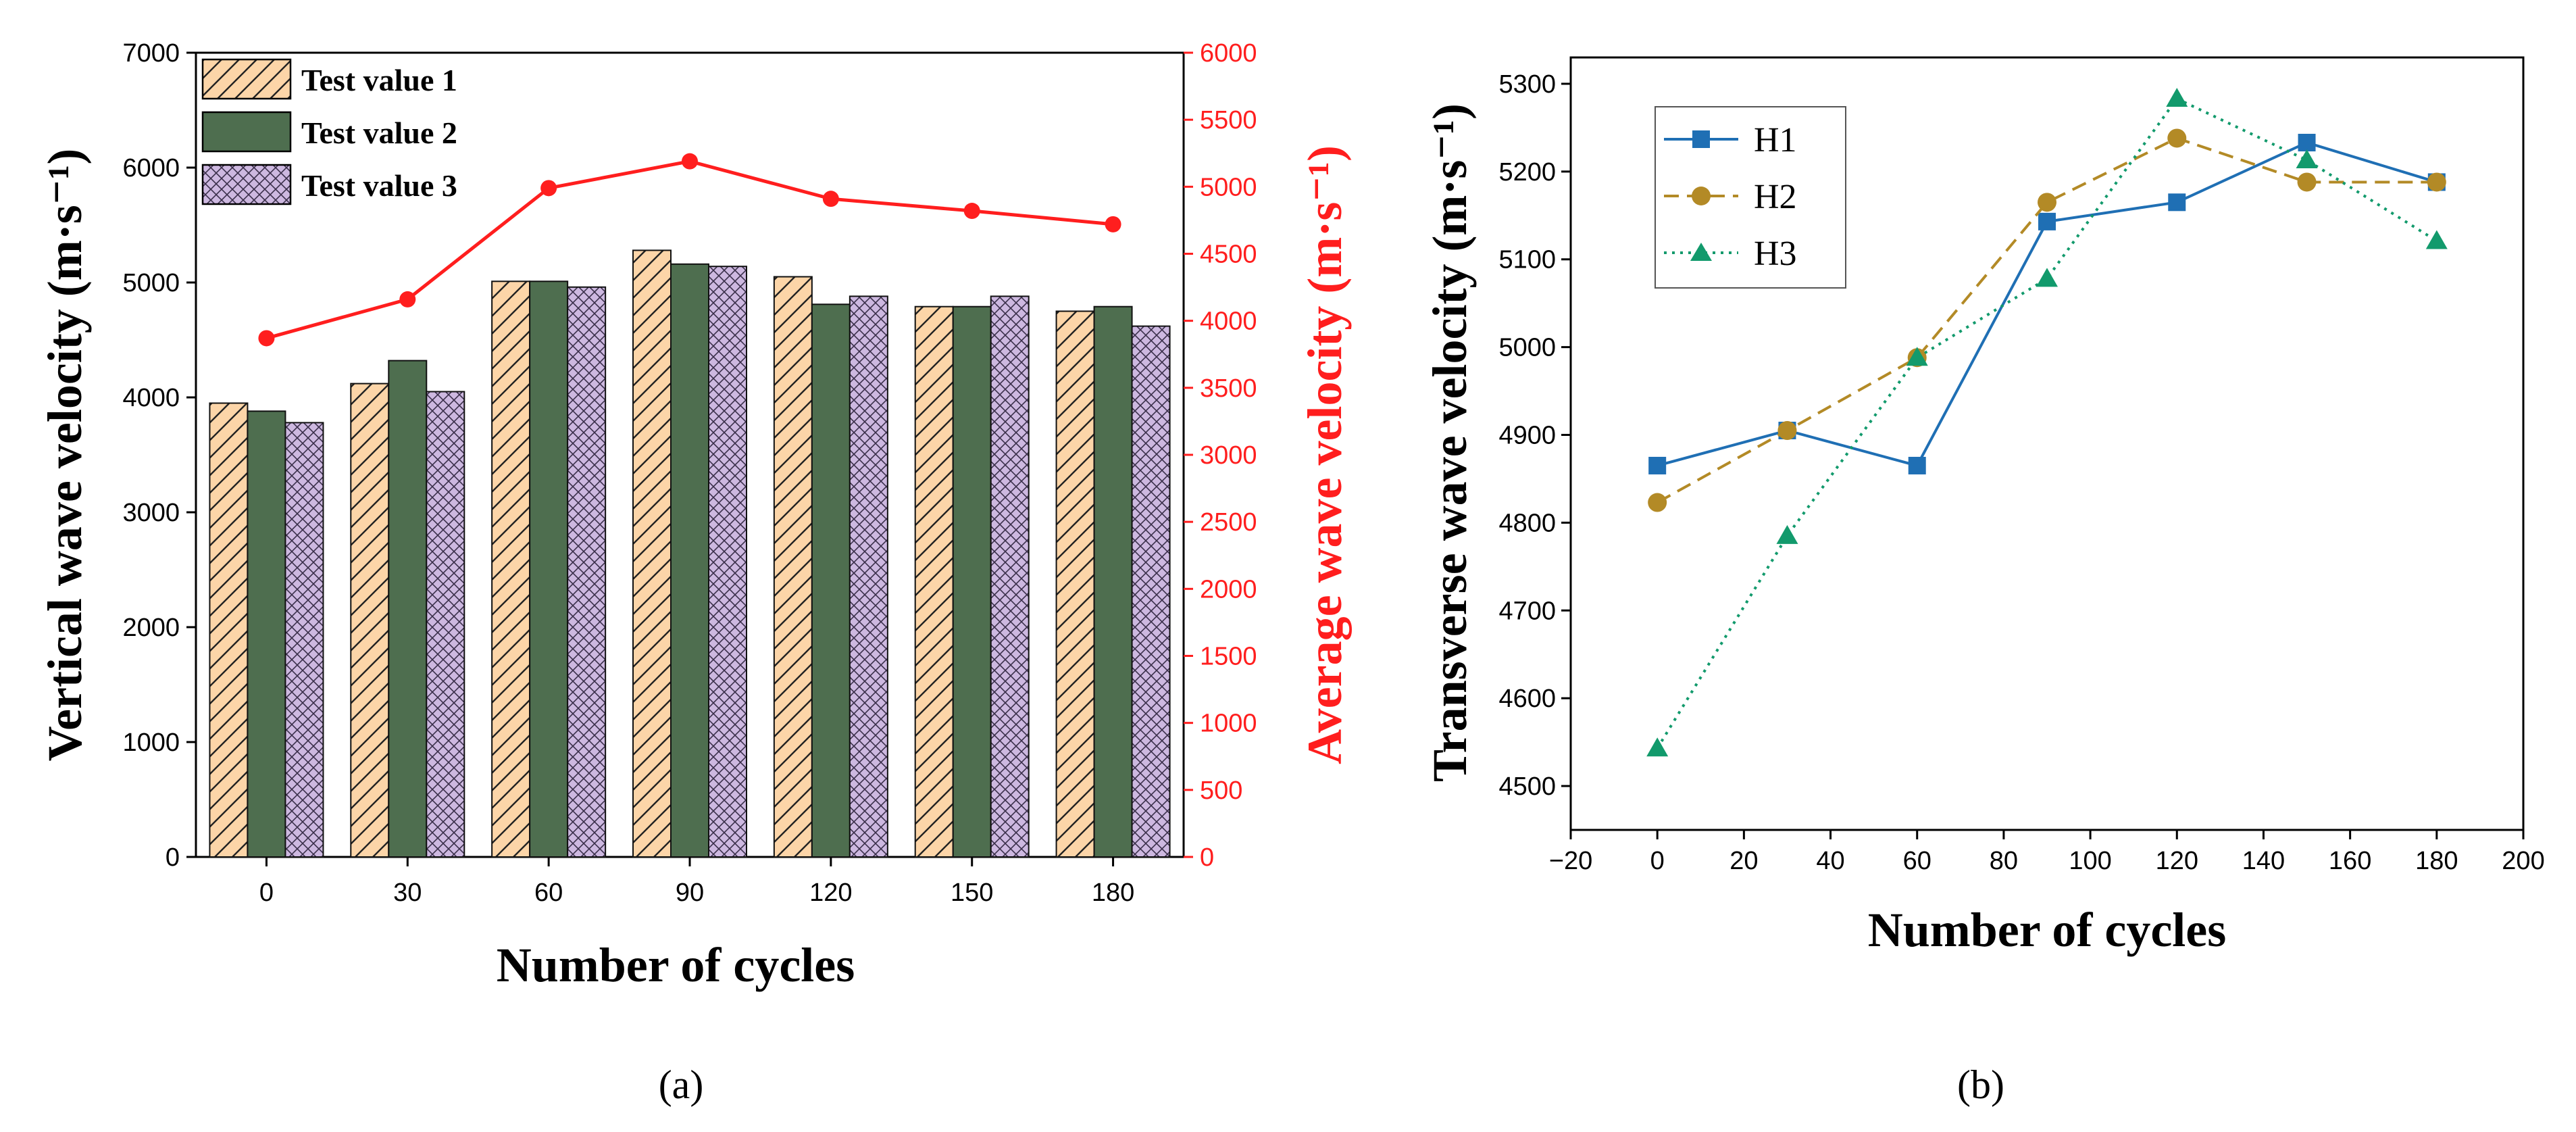 Image resolution: width=2576 pixels, height=1132 pixels. I want to click on y-tick-label-b: 4800, so click(1527, 523).